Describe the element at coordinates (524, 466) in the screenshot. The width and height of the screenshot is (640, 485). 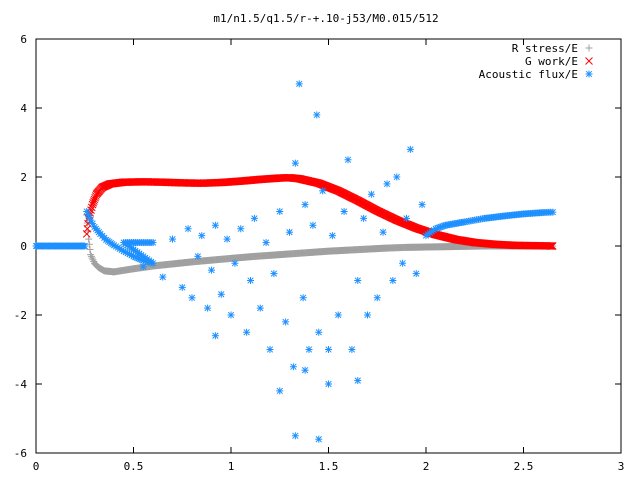
I see `x-tick-label: 2.5` at that location.